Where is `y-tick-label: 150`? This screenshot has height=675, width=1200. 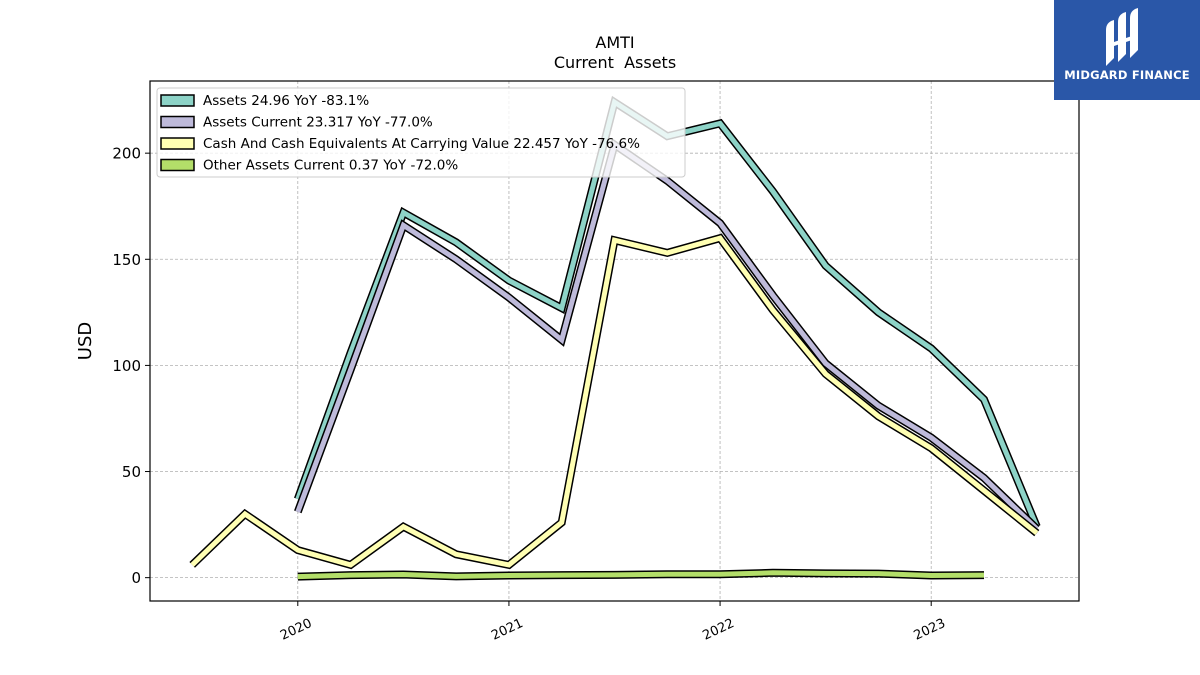
y-tick-label: 150 is located at coordinates (126, 260).